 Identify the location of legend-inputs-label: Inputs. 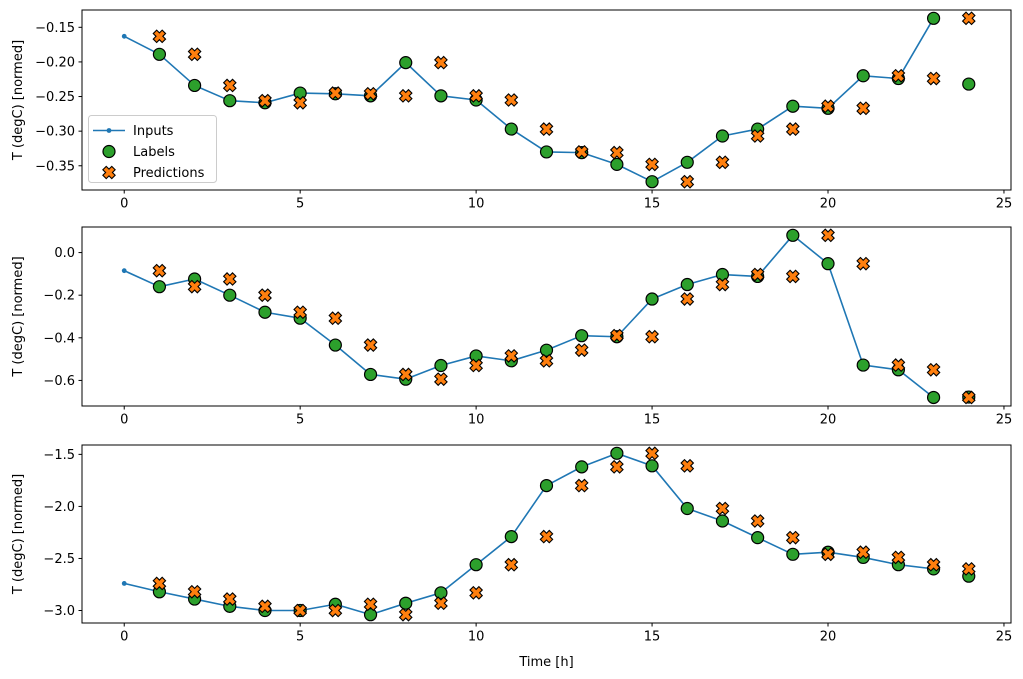
(153, 131).